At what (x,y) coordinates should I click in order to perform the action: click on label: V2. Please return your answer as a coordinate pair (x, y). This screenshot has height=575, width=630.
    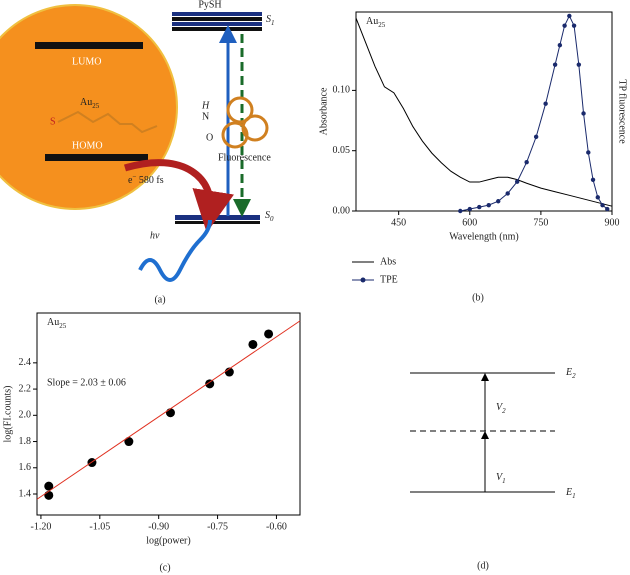
    Looking at the image, I should click on (501, 408).